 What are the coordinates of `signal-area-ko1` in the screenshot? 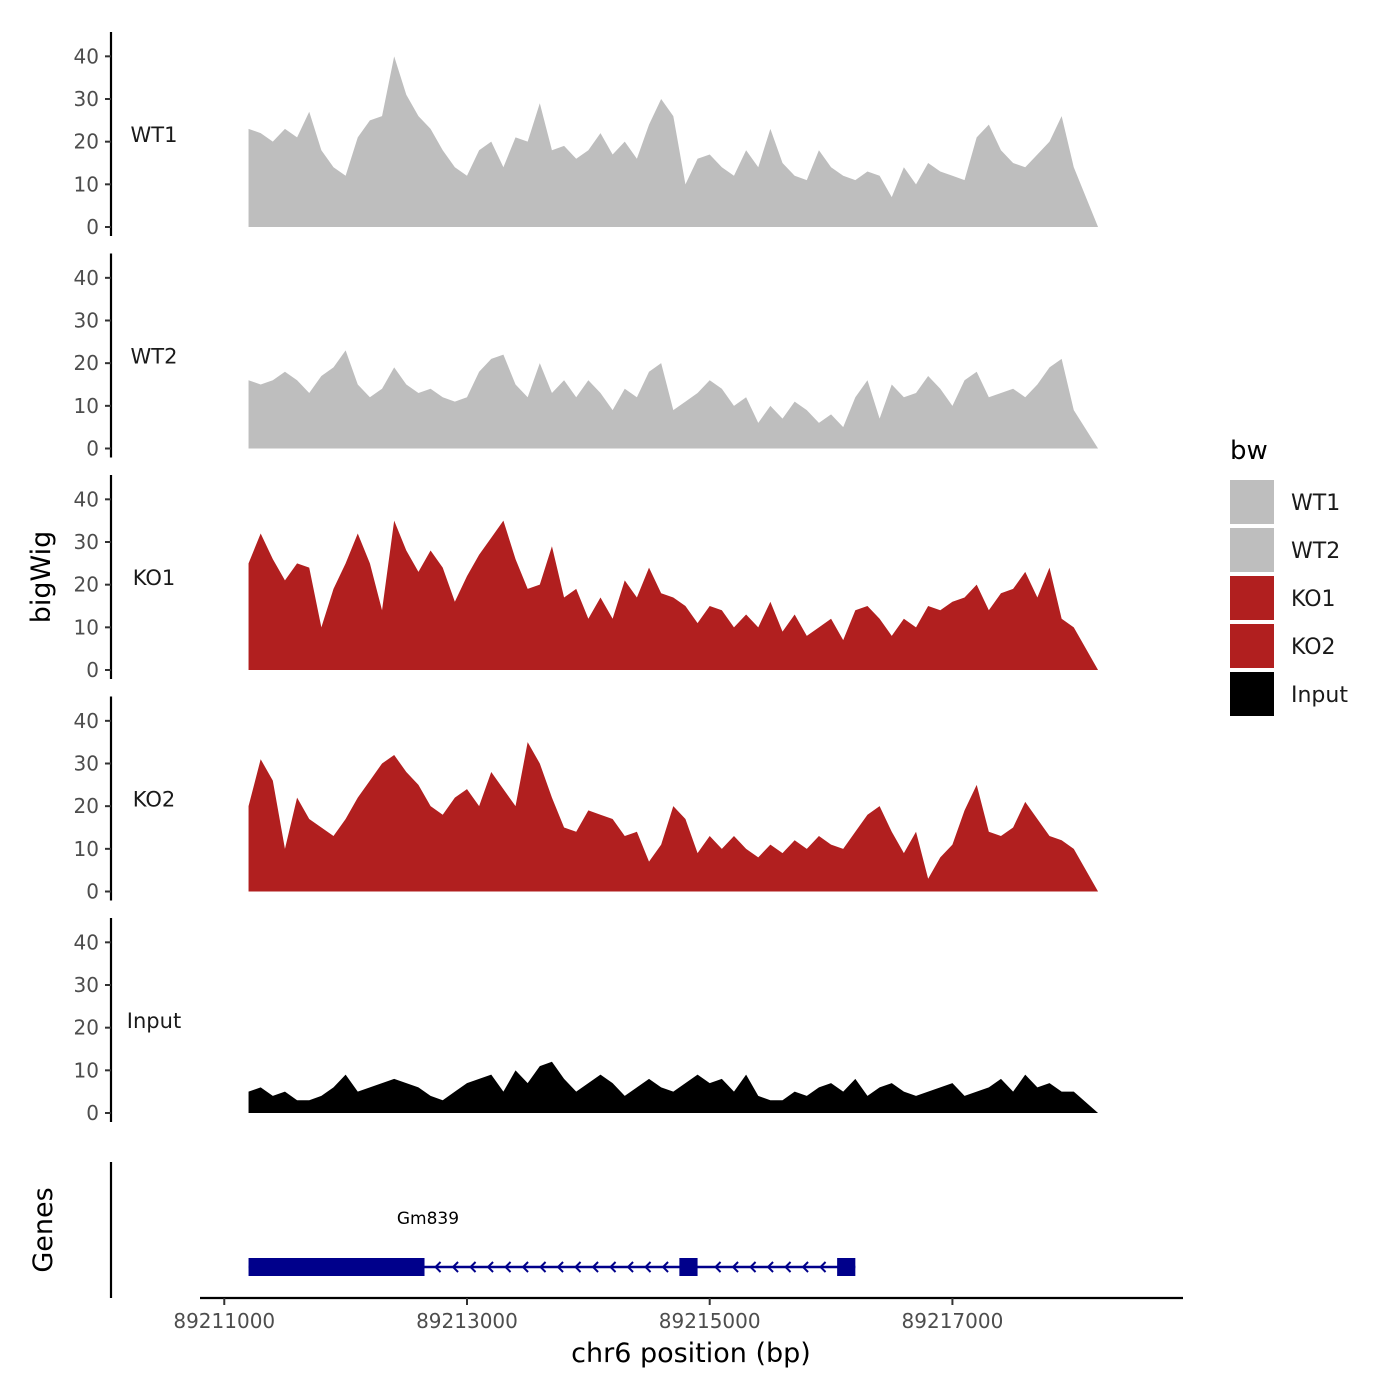 It's located at (673, 595).